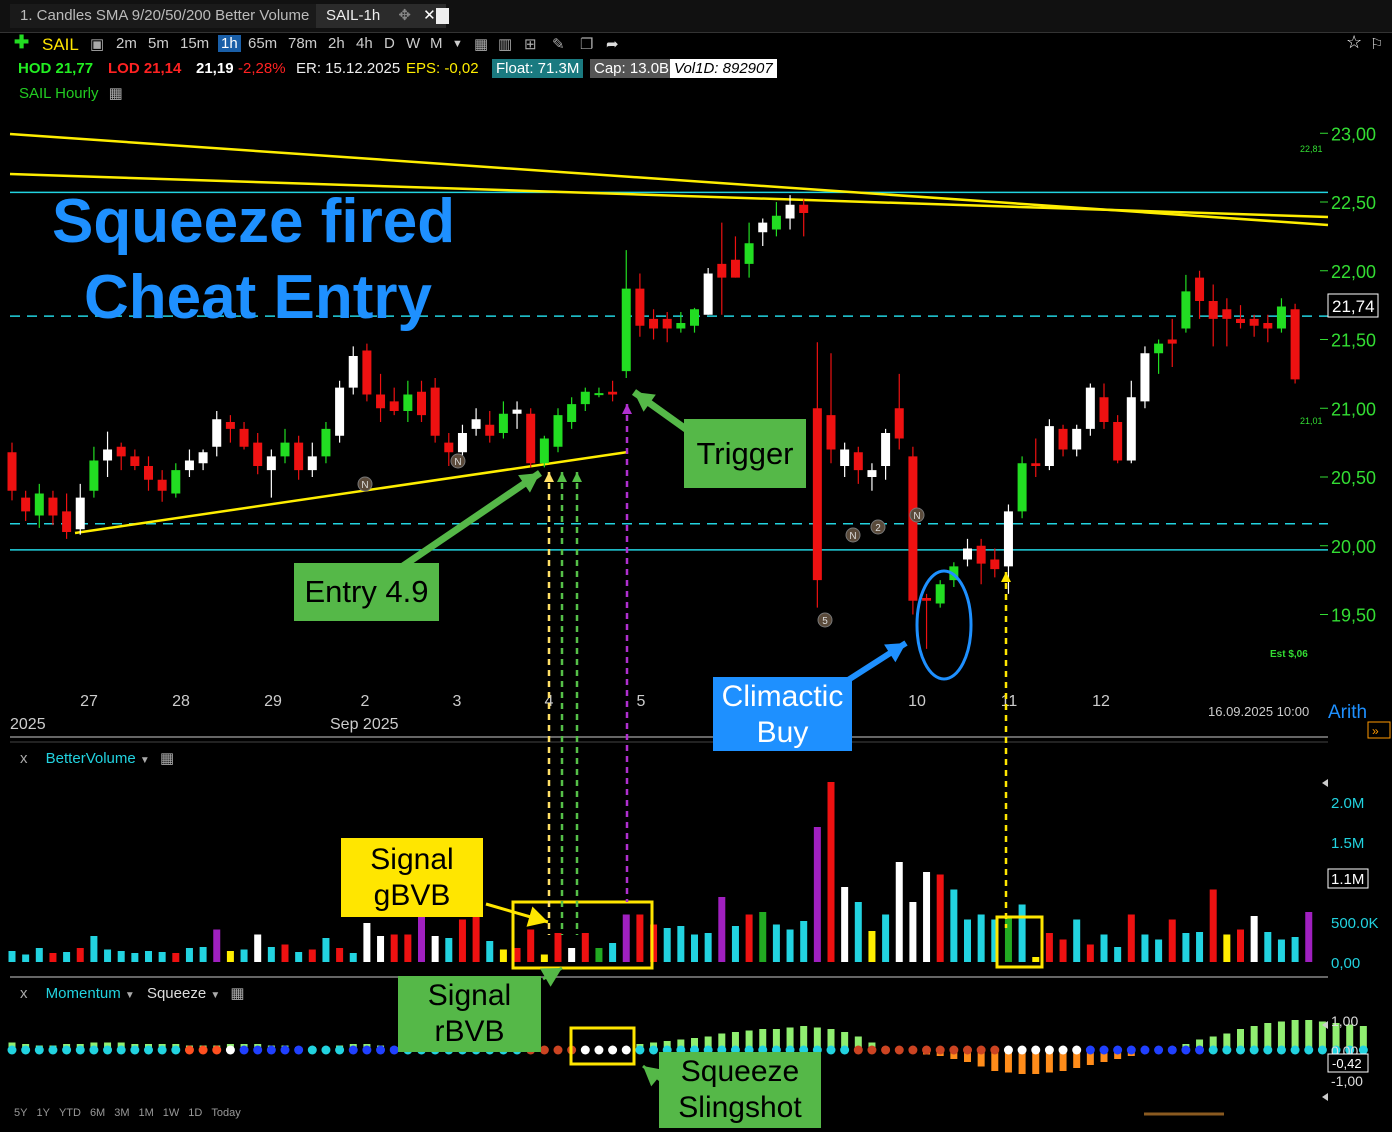  I want to click on new-tab-icon, so click(442, 16).